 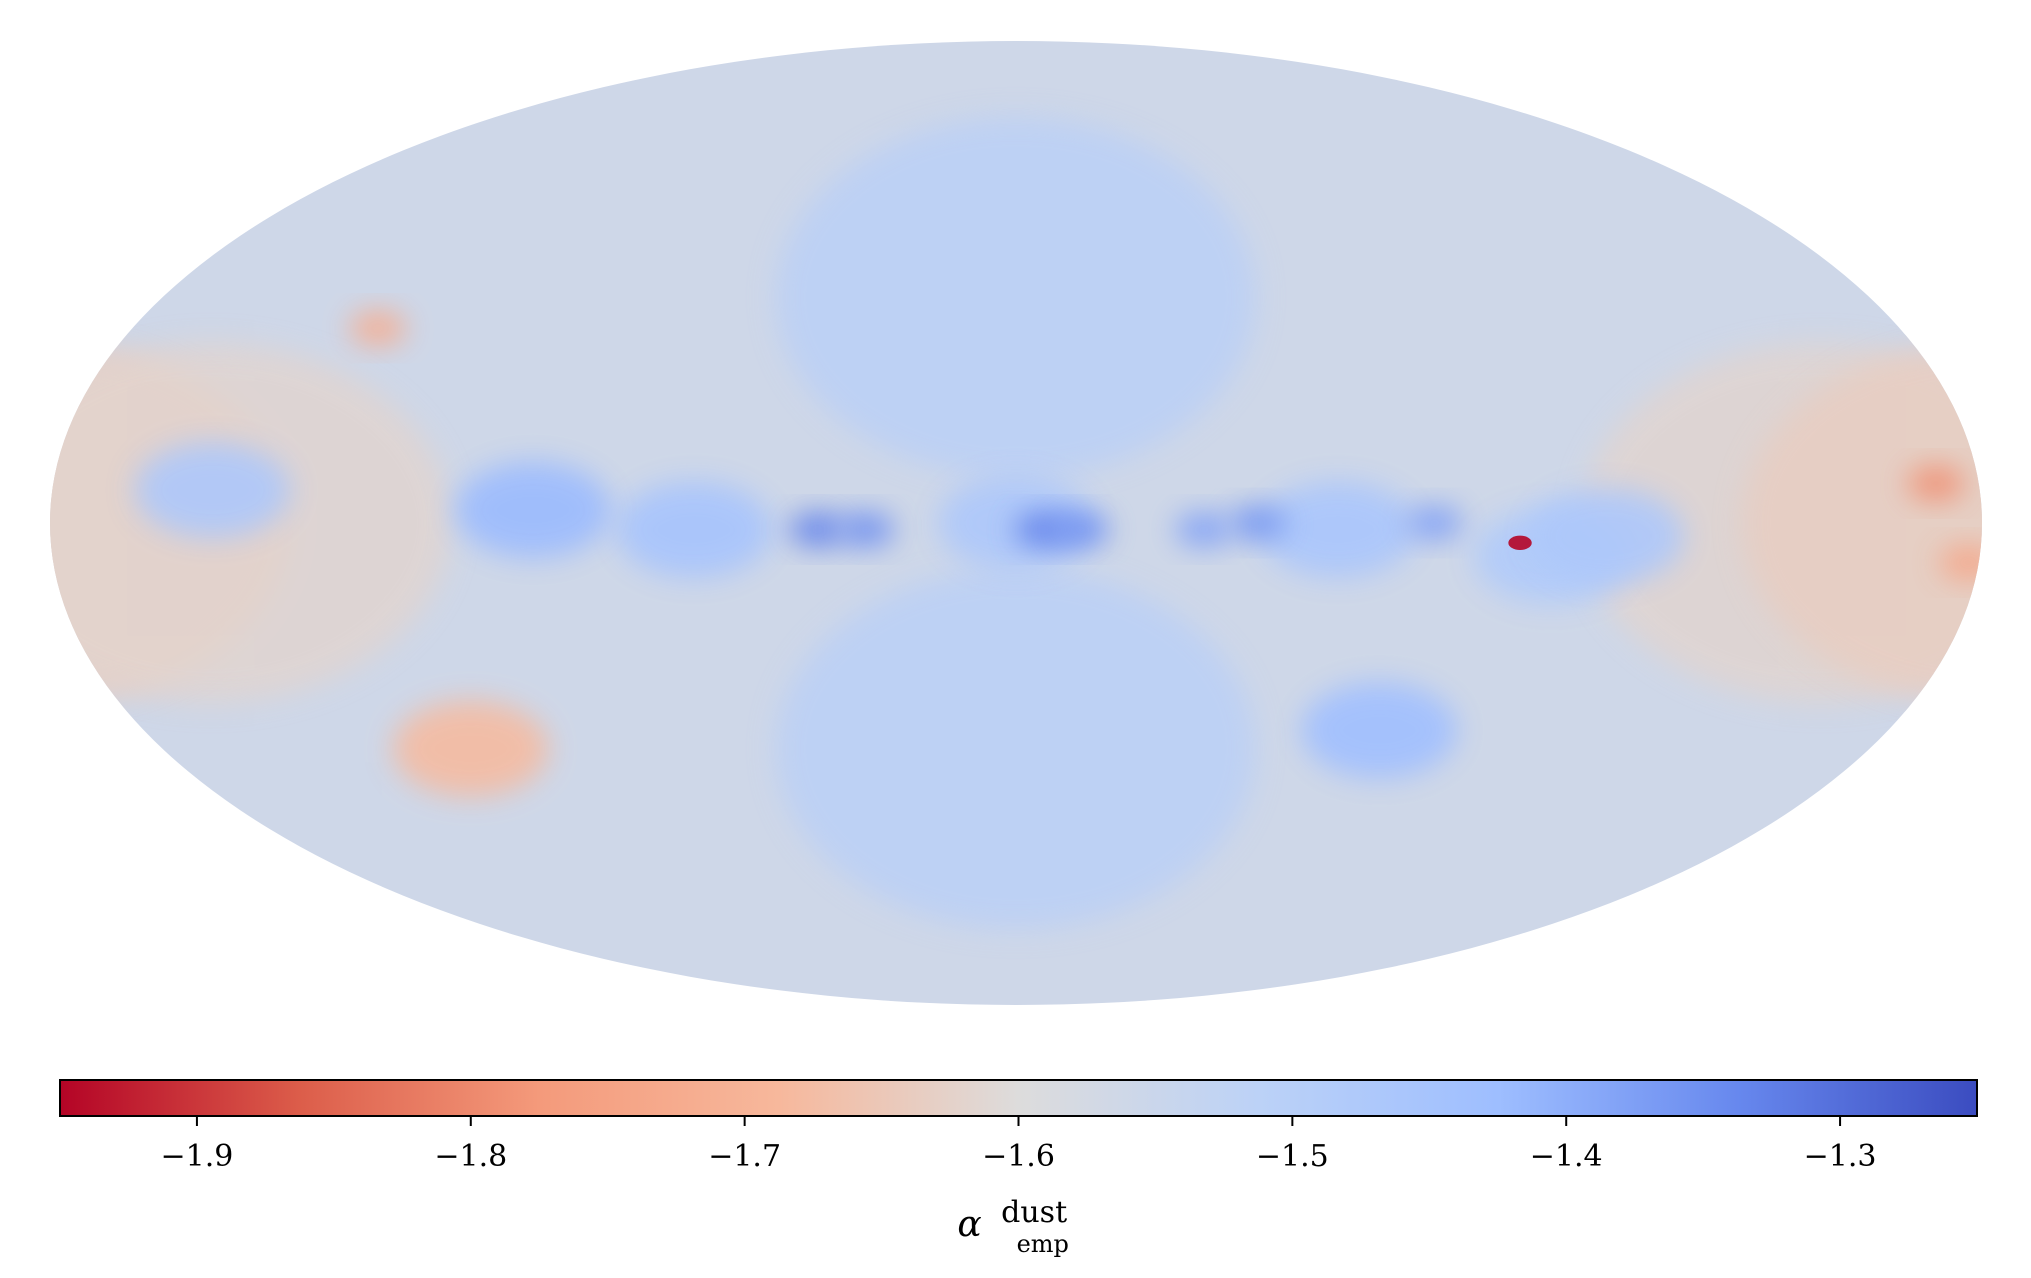 I want to click on colorbar: −1.9 −1.8 −1.7 −1.6 −1.5 −1.4 −1.3 α dust emp, so click(x=1018, y=1168).